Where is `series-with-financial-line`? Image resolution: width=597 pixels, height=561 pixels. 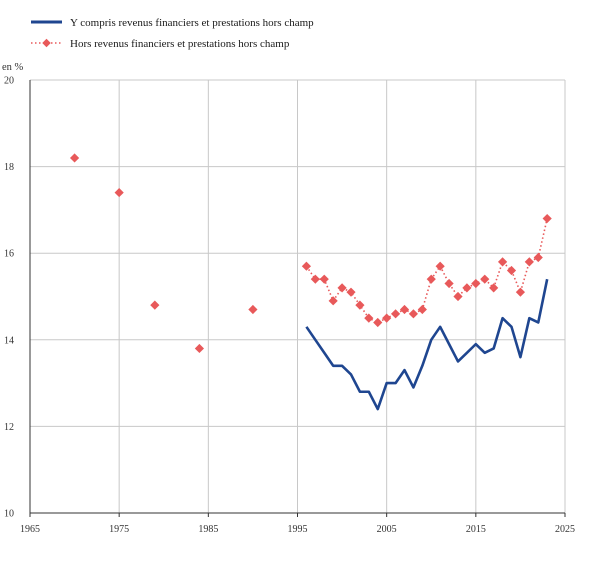
series-with-financial-line is located at coordinates (427, 344).